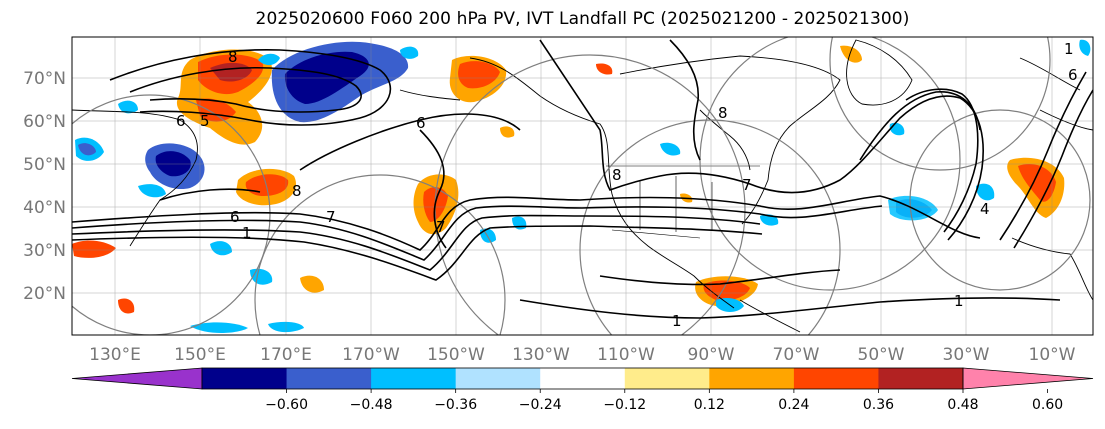 The width and height of the screenshot is (1105, 429). I want to click on lon-label: 150°E, so click(200, 355).